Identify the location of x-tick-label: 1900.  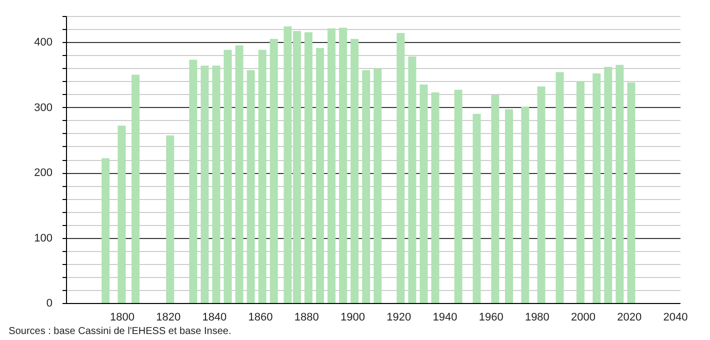
(352, 318).